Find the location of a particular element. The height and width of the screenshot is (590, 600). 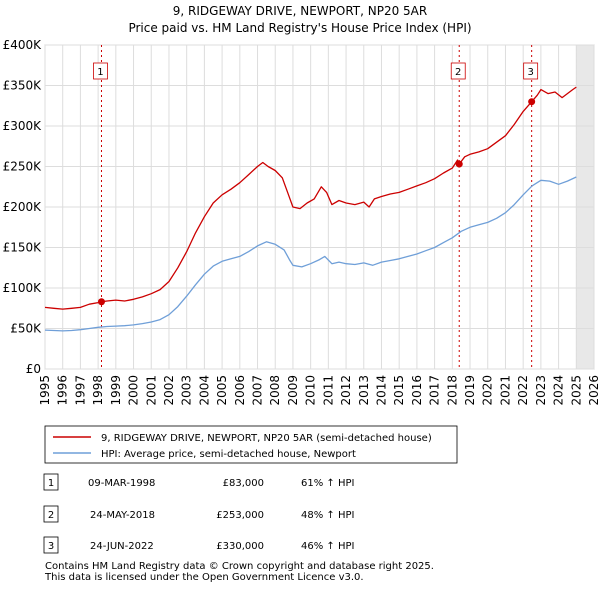

legend-box is located at coordinates (251, 444).